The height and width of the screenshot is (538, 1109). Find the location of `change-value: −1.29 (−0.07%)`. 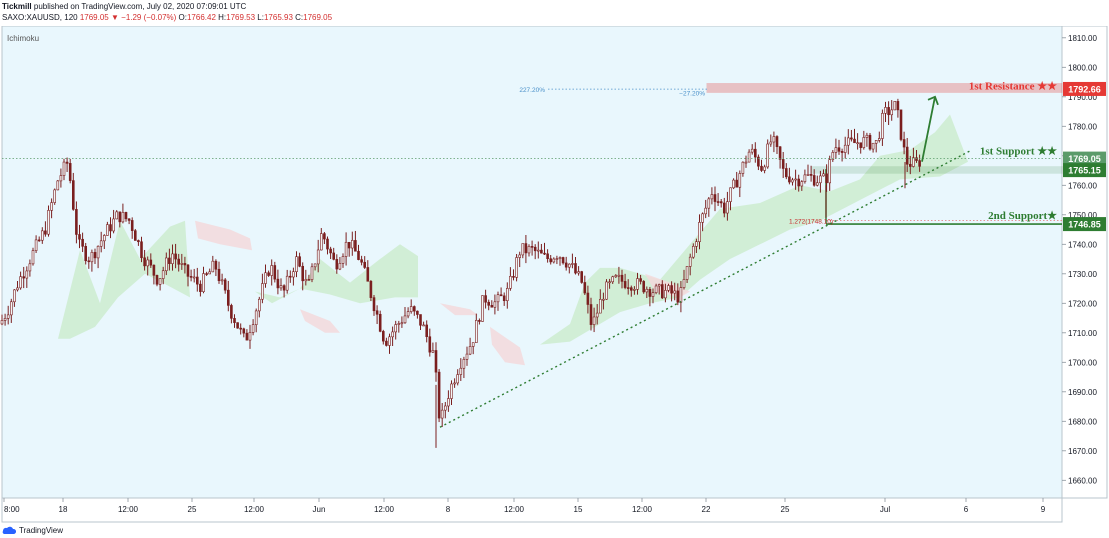

change-value: −1.29 (−0.07%) is located at coordinates (149, 17).